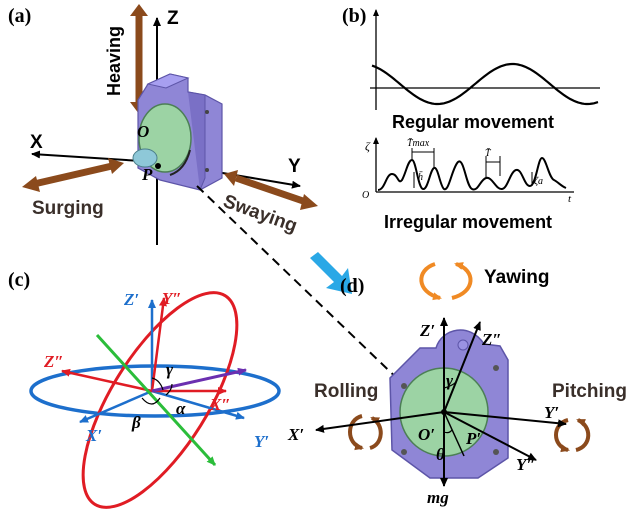  I want to click on red-frame-ellipse, so click(160, 400).